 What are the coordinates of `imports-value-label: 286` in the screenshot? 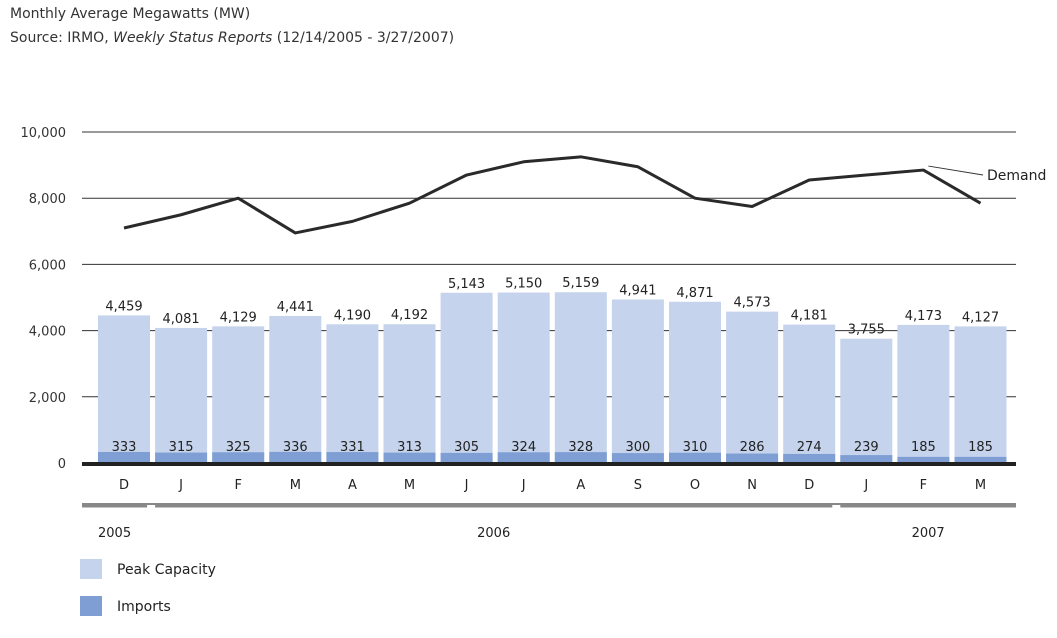 It's located at (752, 447).